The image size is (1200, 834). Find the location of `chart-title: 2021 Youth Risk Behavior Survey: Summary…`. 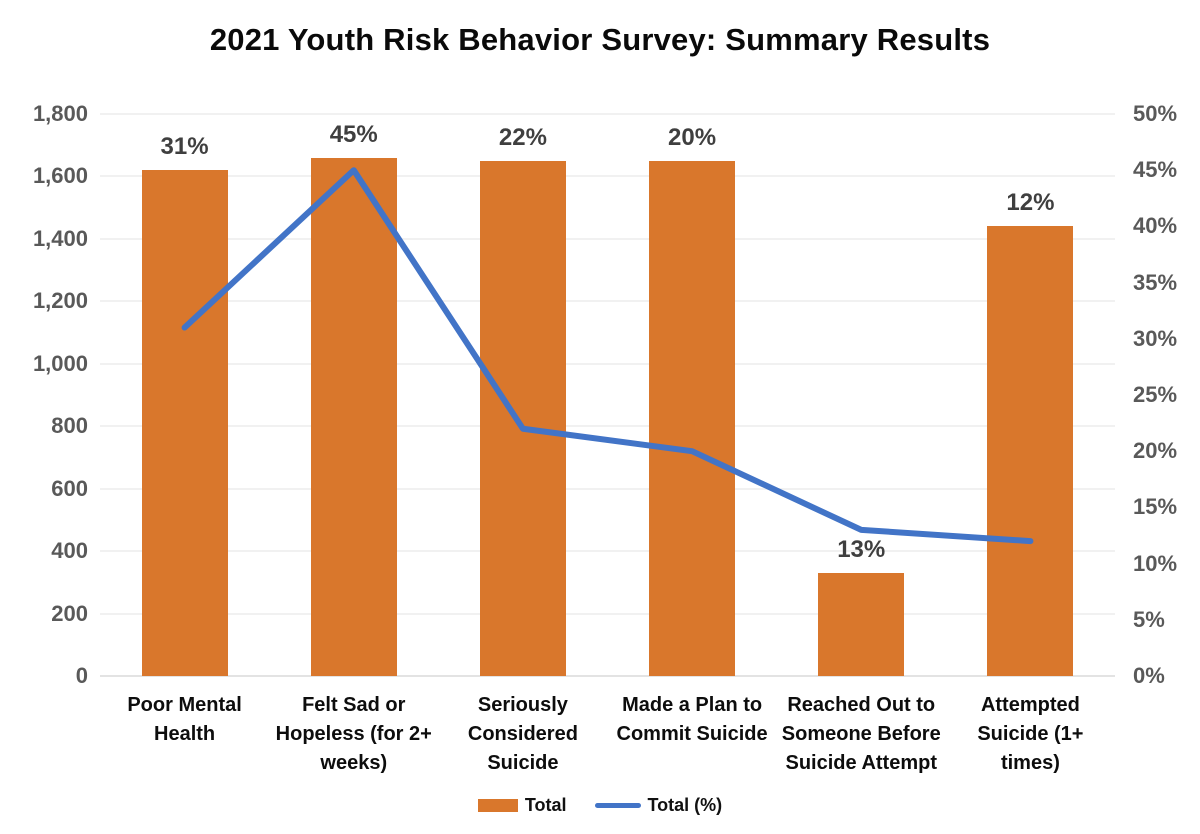

chart-title: 2021 Youth Risk Behavior Survey: Summary… is located at coordinates (600, 39).